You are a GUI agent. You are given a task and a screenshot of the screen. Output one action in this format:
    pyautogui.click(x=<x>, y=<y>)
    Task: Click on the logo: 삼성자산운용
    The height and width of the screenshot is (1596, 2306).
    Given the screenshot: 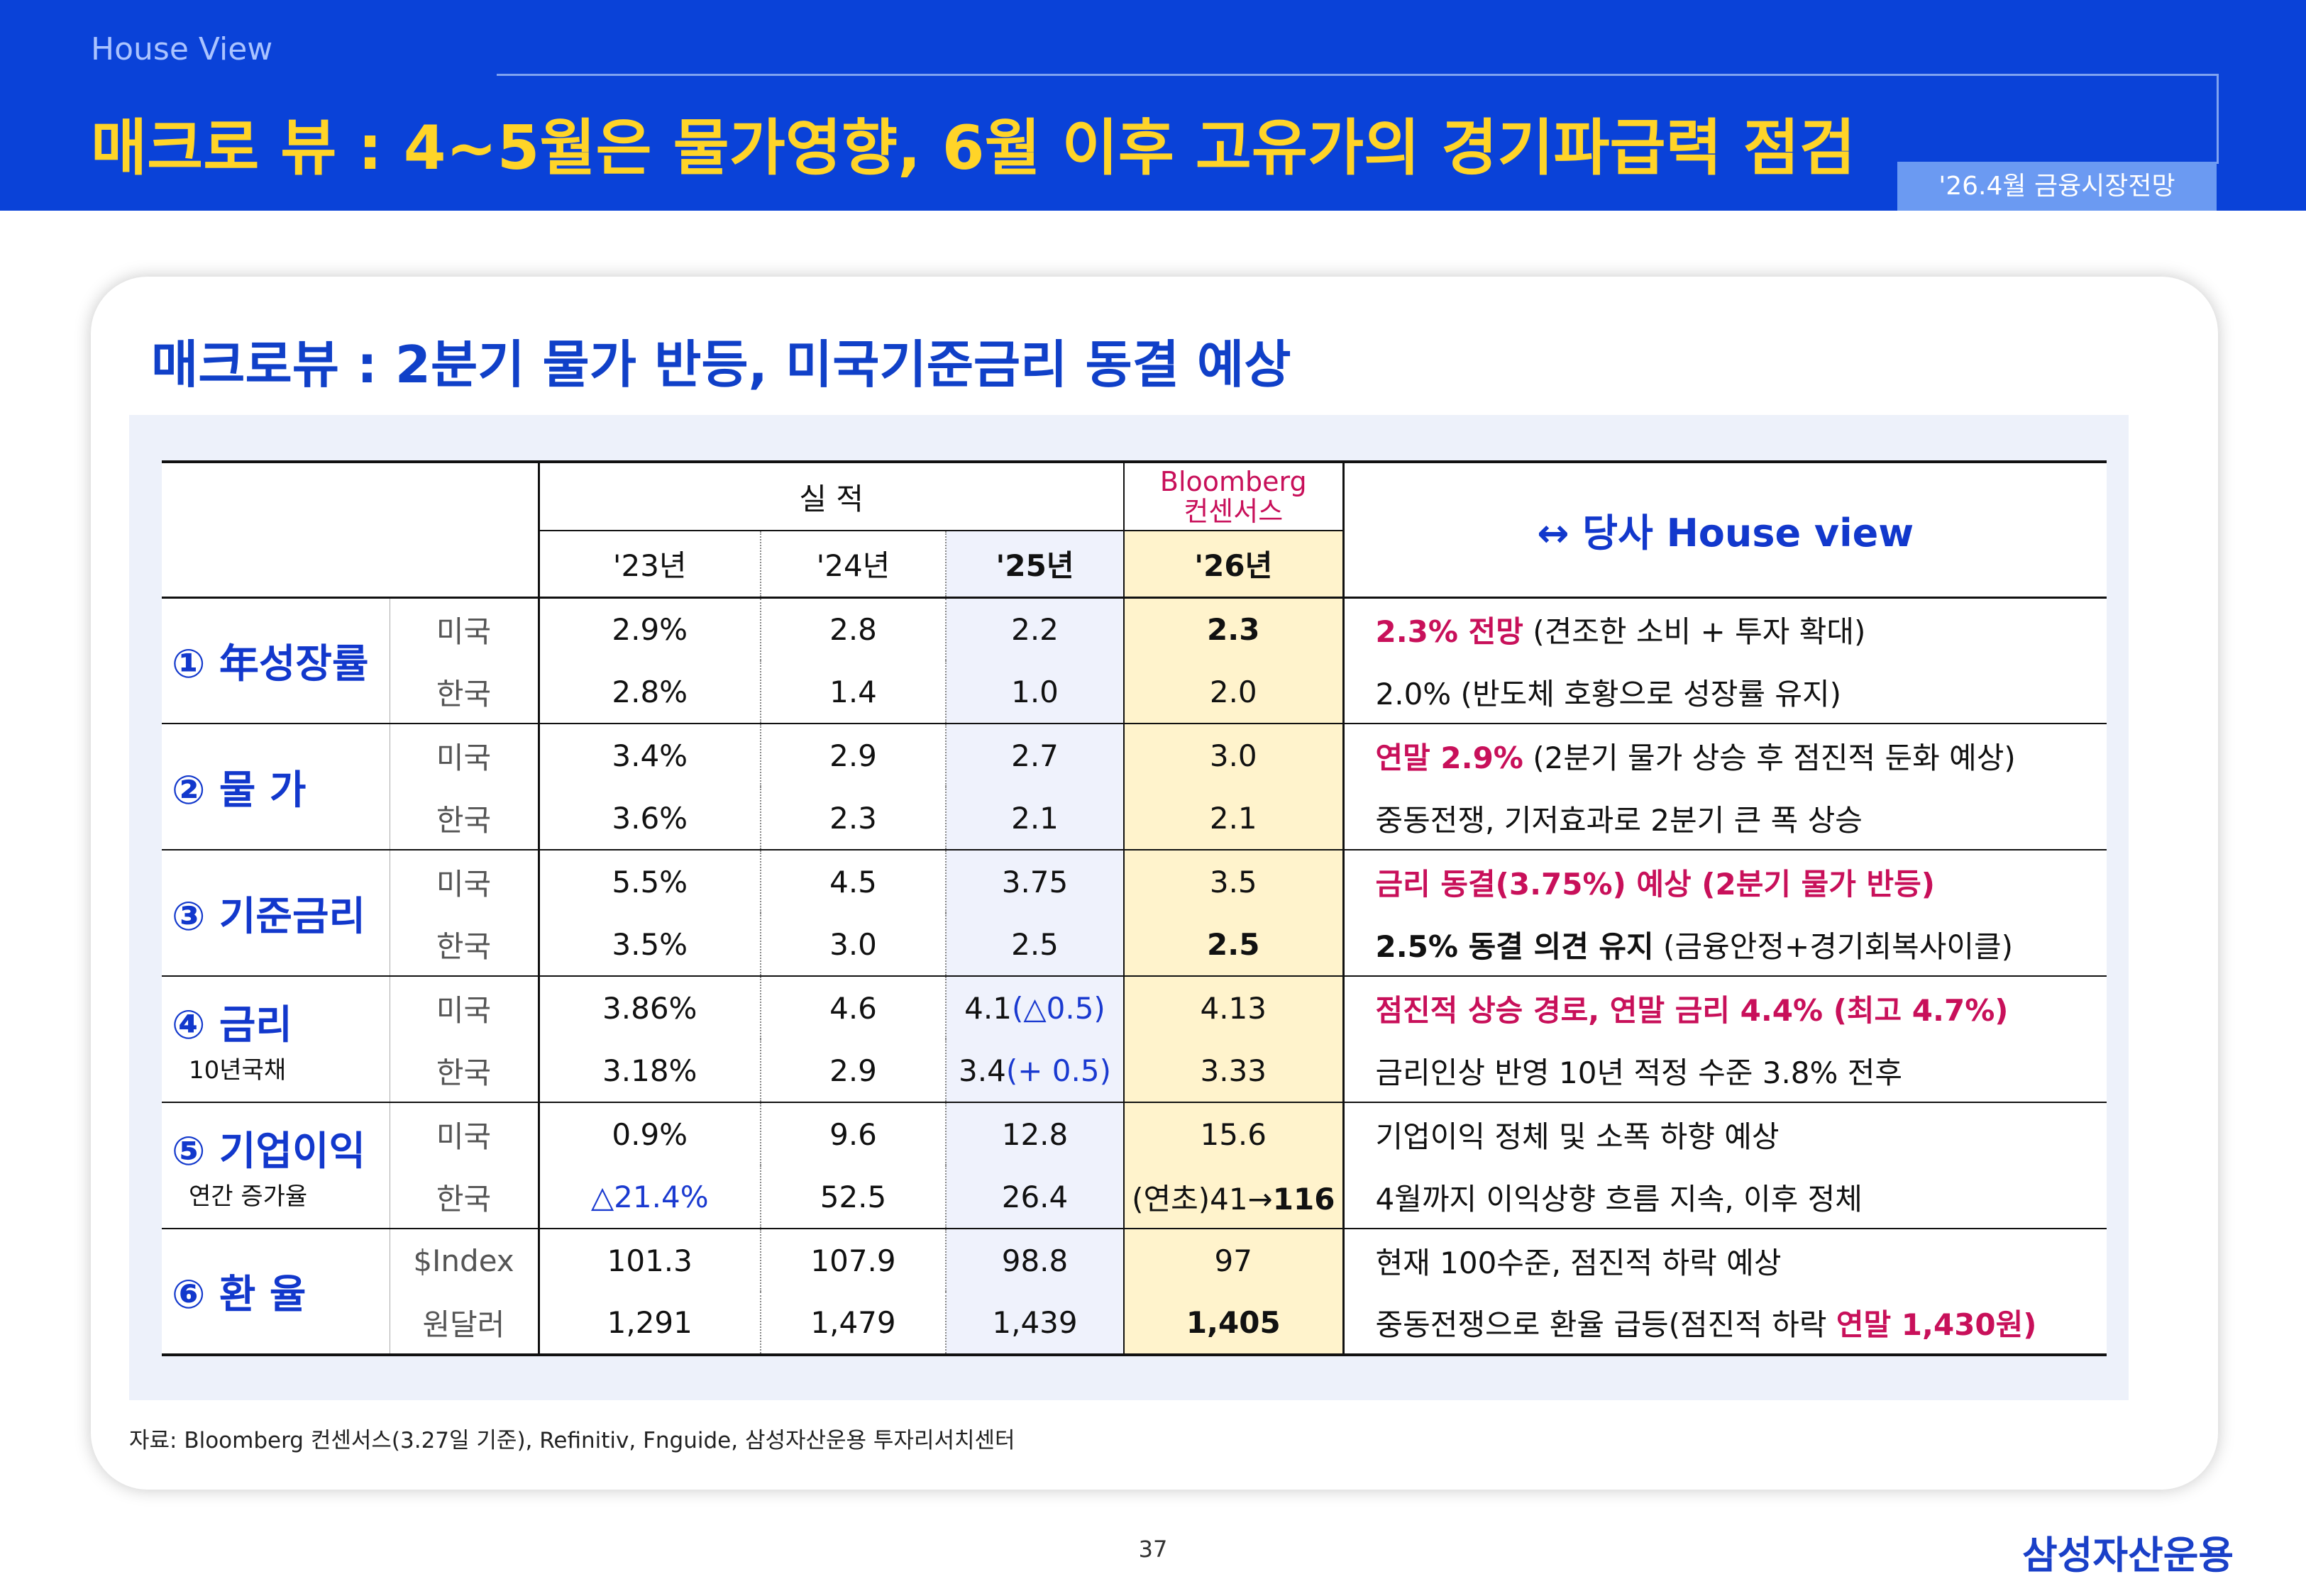 What is the action you would take?
    pyautogui.click(x=2128, y=1555)
    